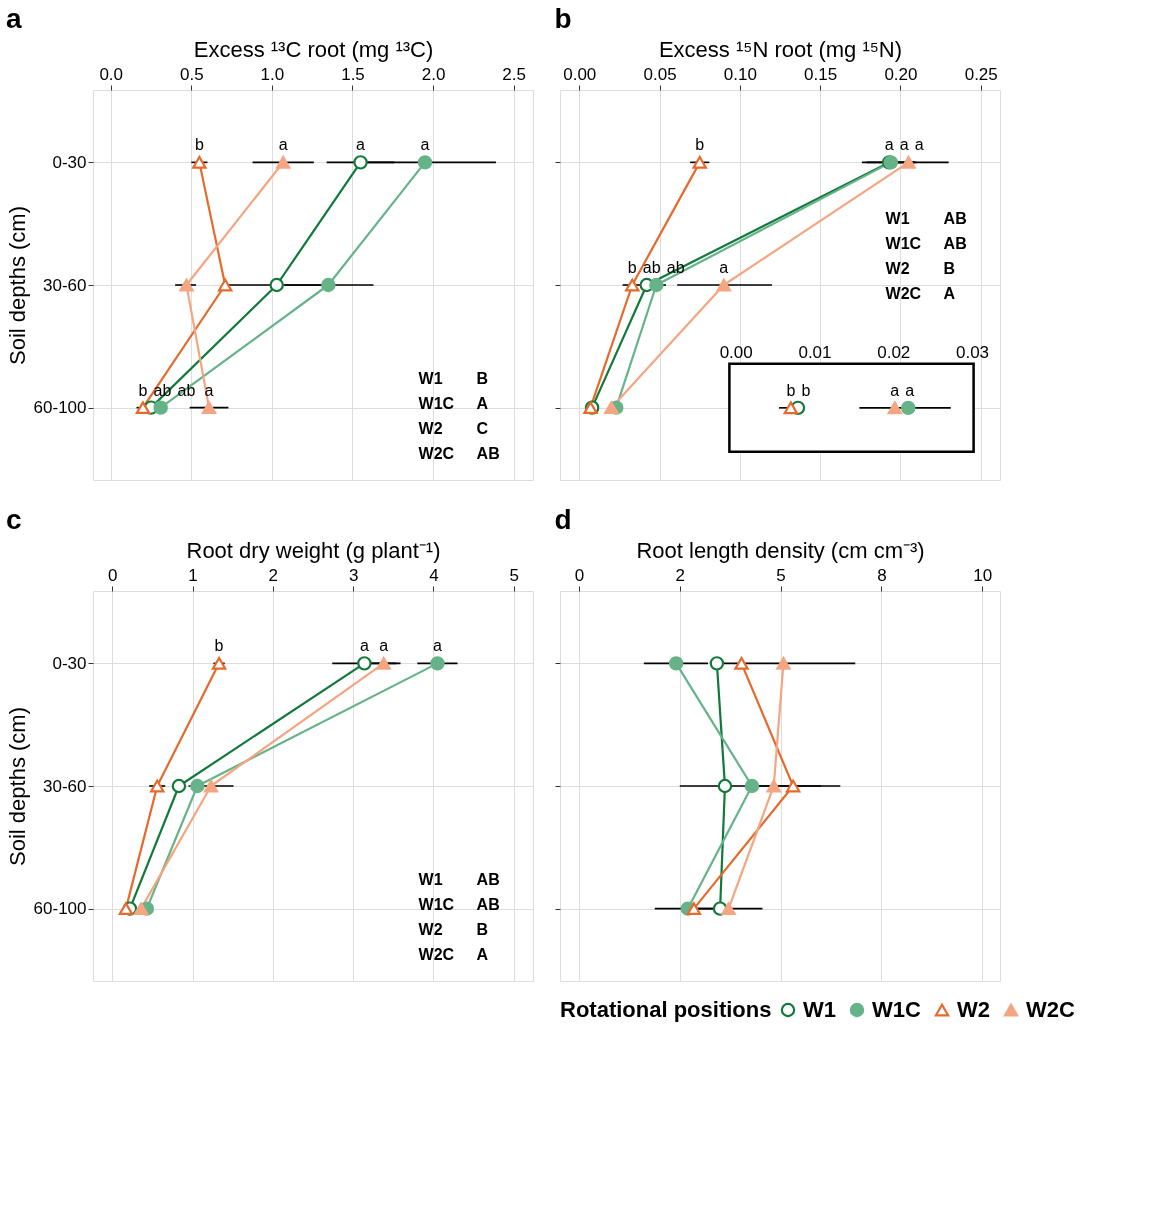 This screenshot has height=1211, width=1164. I want to click on legend-label: W2, so click(973, 1009).